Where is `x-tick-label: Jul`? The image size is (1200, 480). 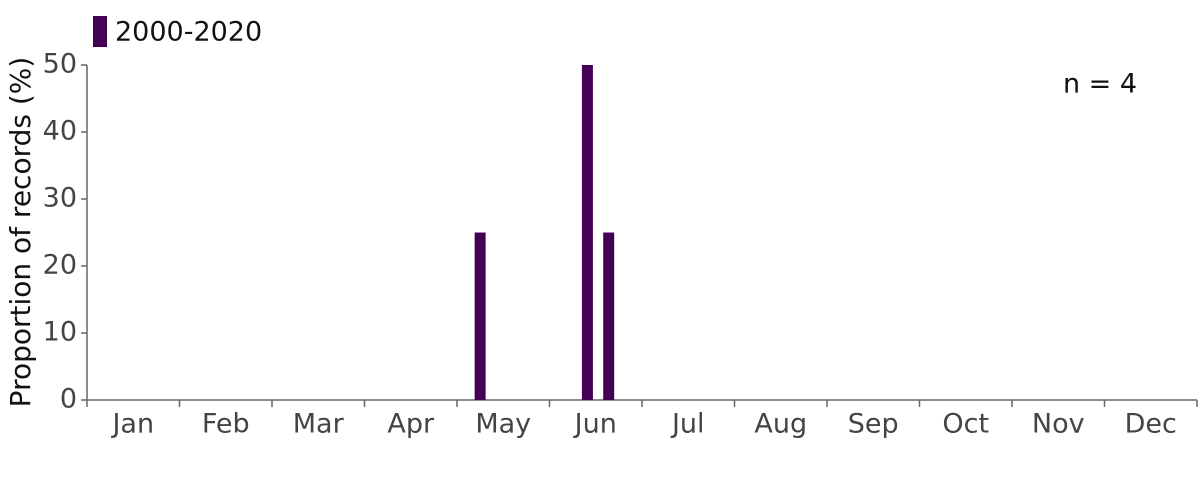
x-tick-label: Jul is located at coordinates (687, 424).